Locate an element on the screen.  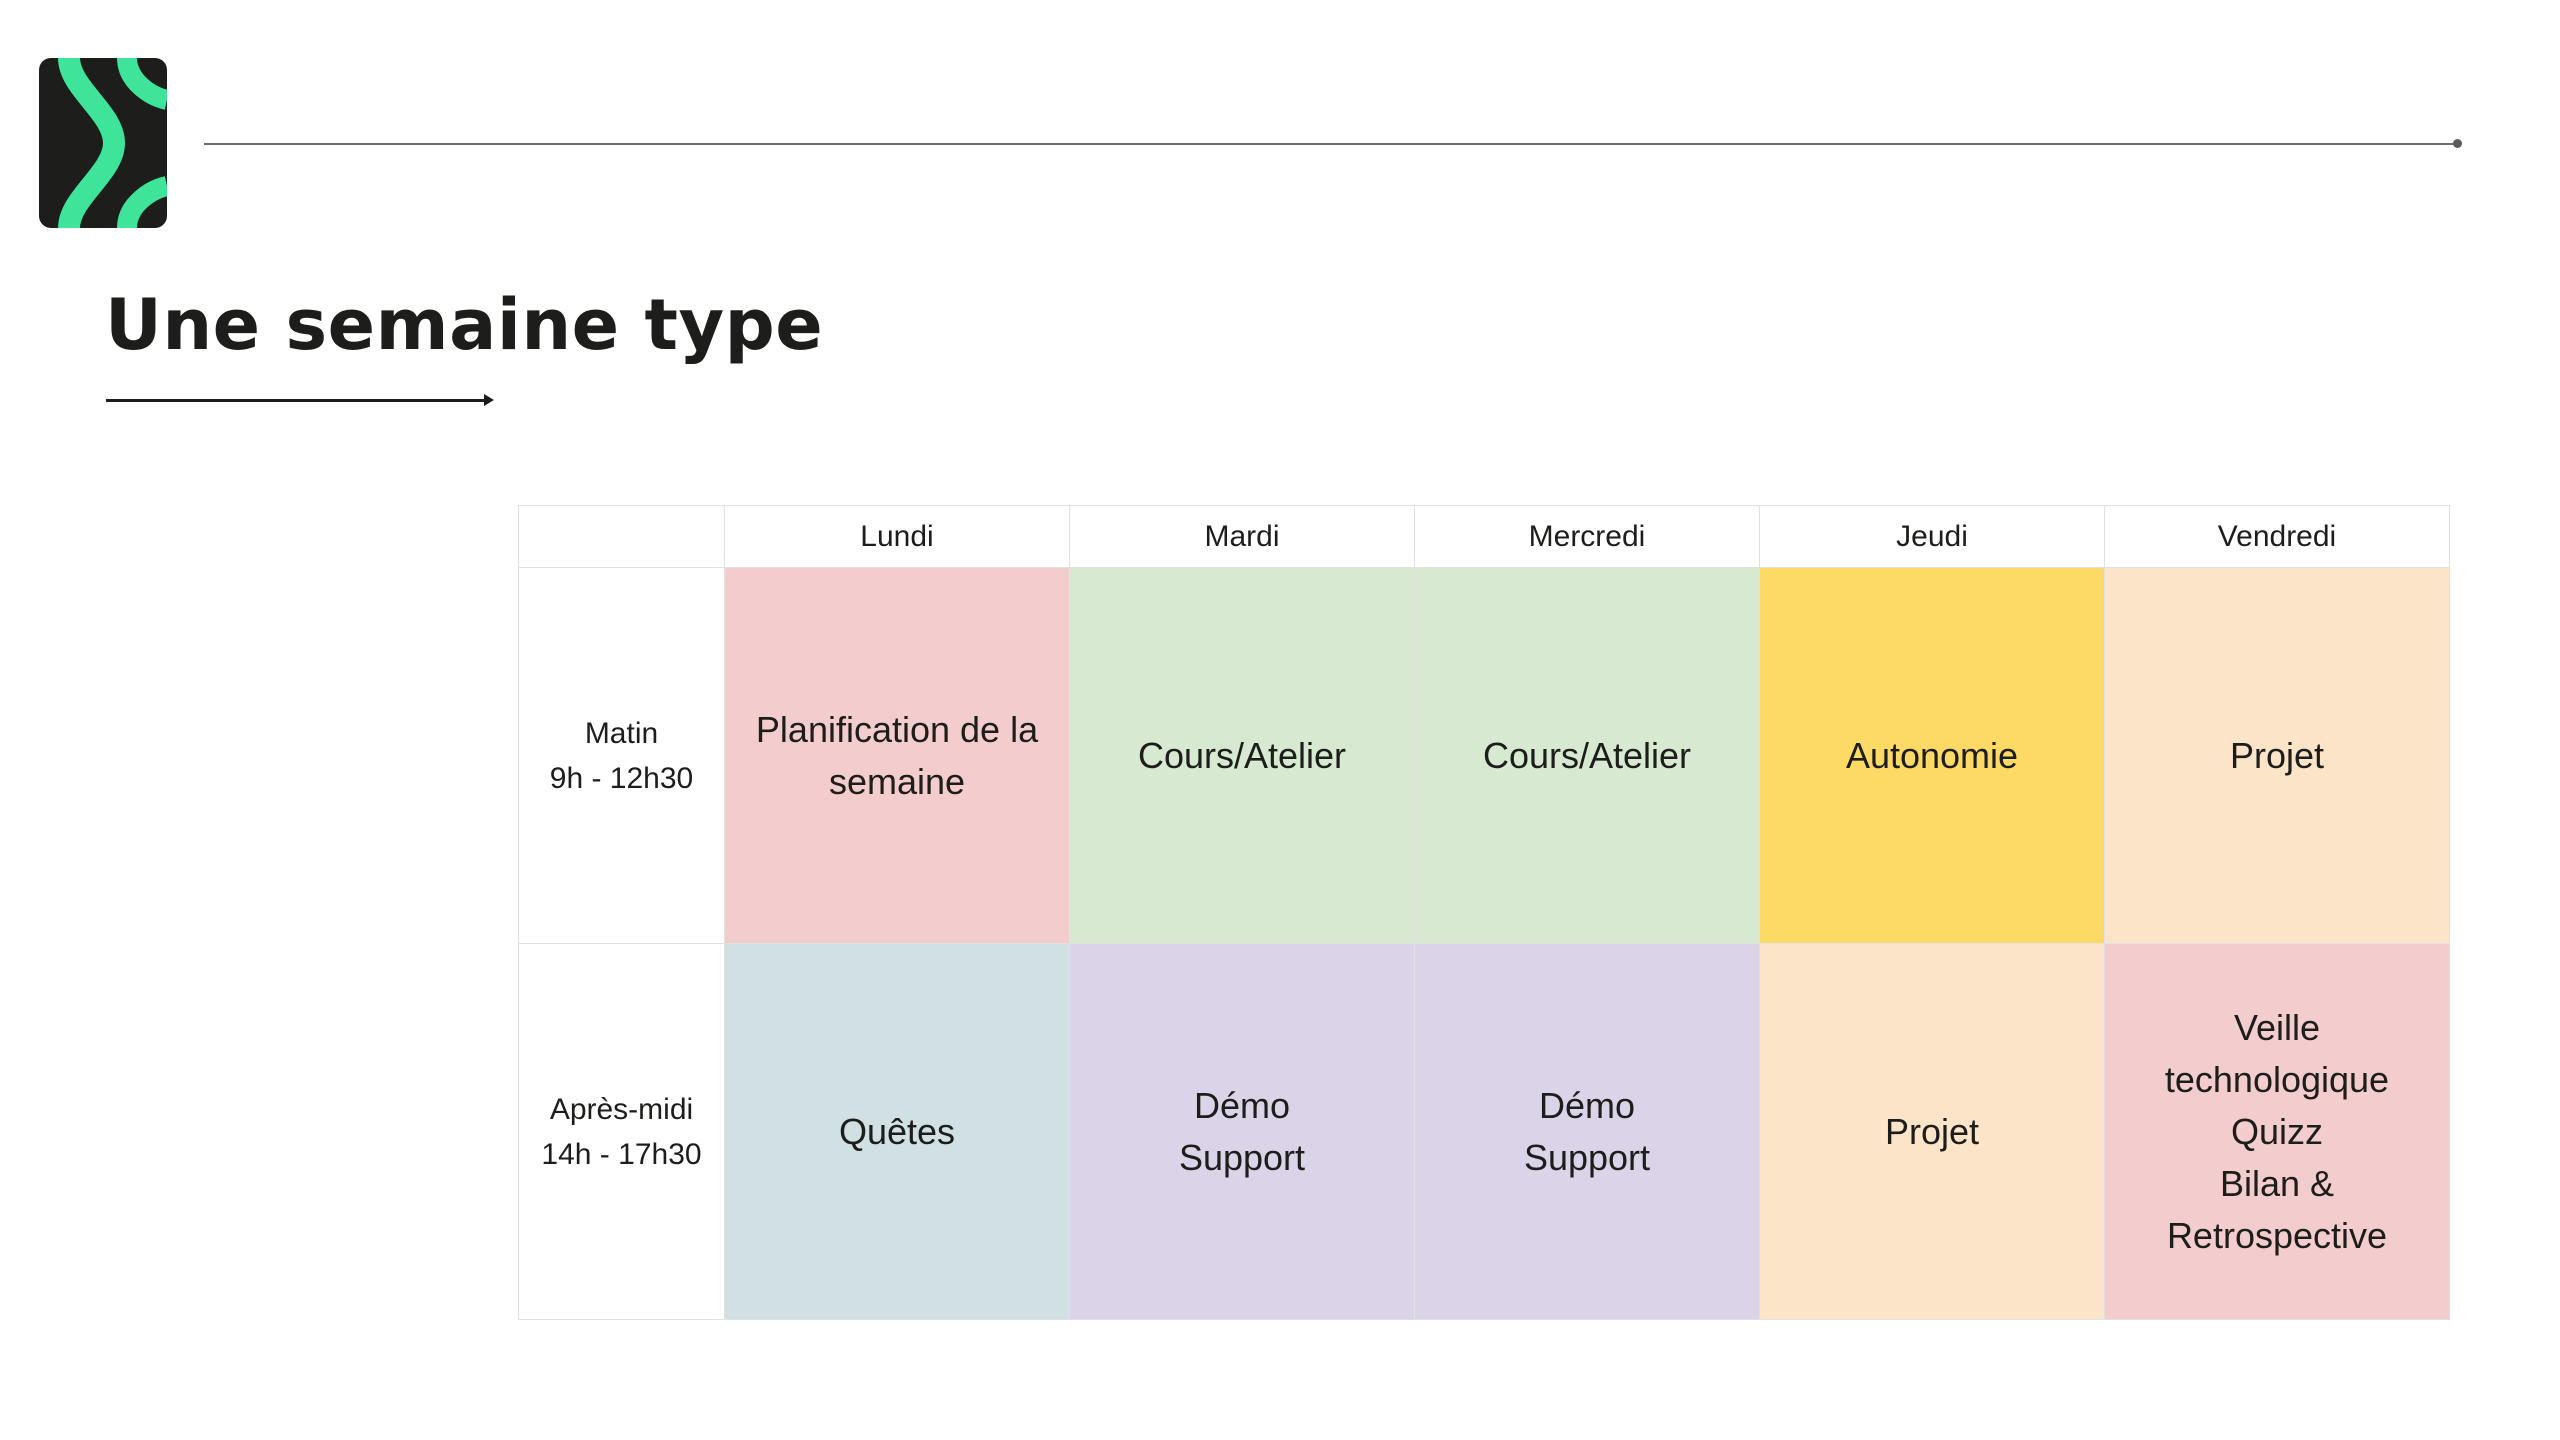
time-slot-name: Matin is located at coordinates (621, 733).